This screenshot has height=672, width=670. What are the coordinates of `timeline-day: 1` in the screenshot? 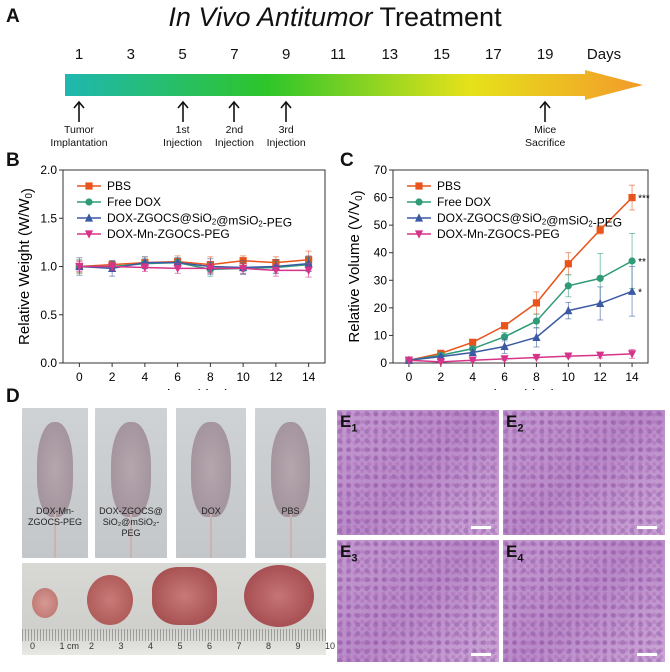 It's located at (79, 54).